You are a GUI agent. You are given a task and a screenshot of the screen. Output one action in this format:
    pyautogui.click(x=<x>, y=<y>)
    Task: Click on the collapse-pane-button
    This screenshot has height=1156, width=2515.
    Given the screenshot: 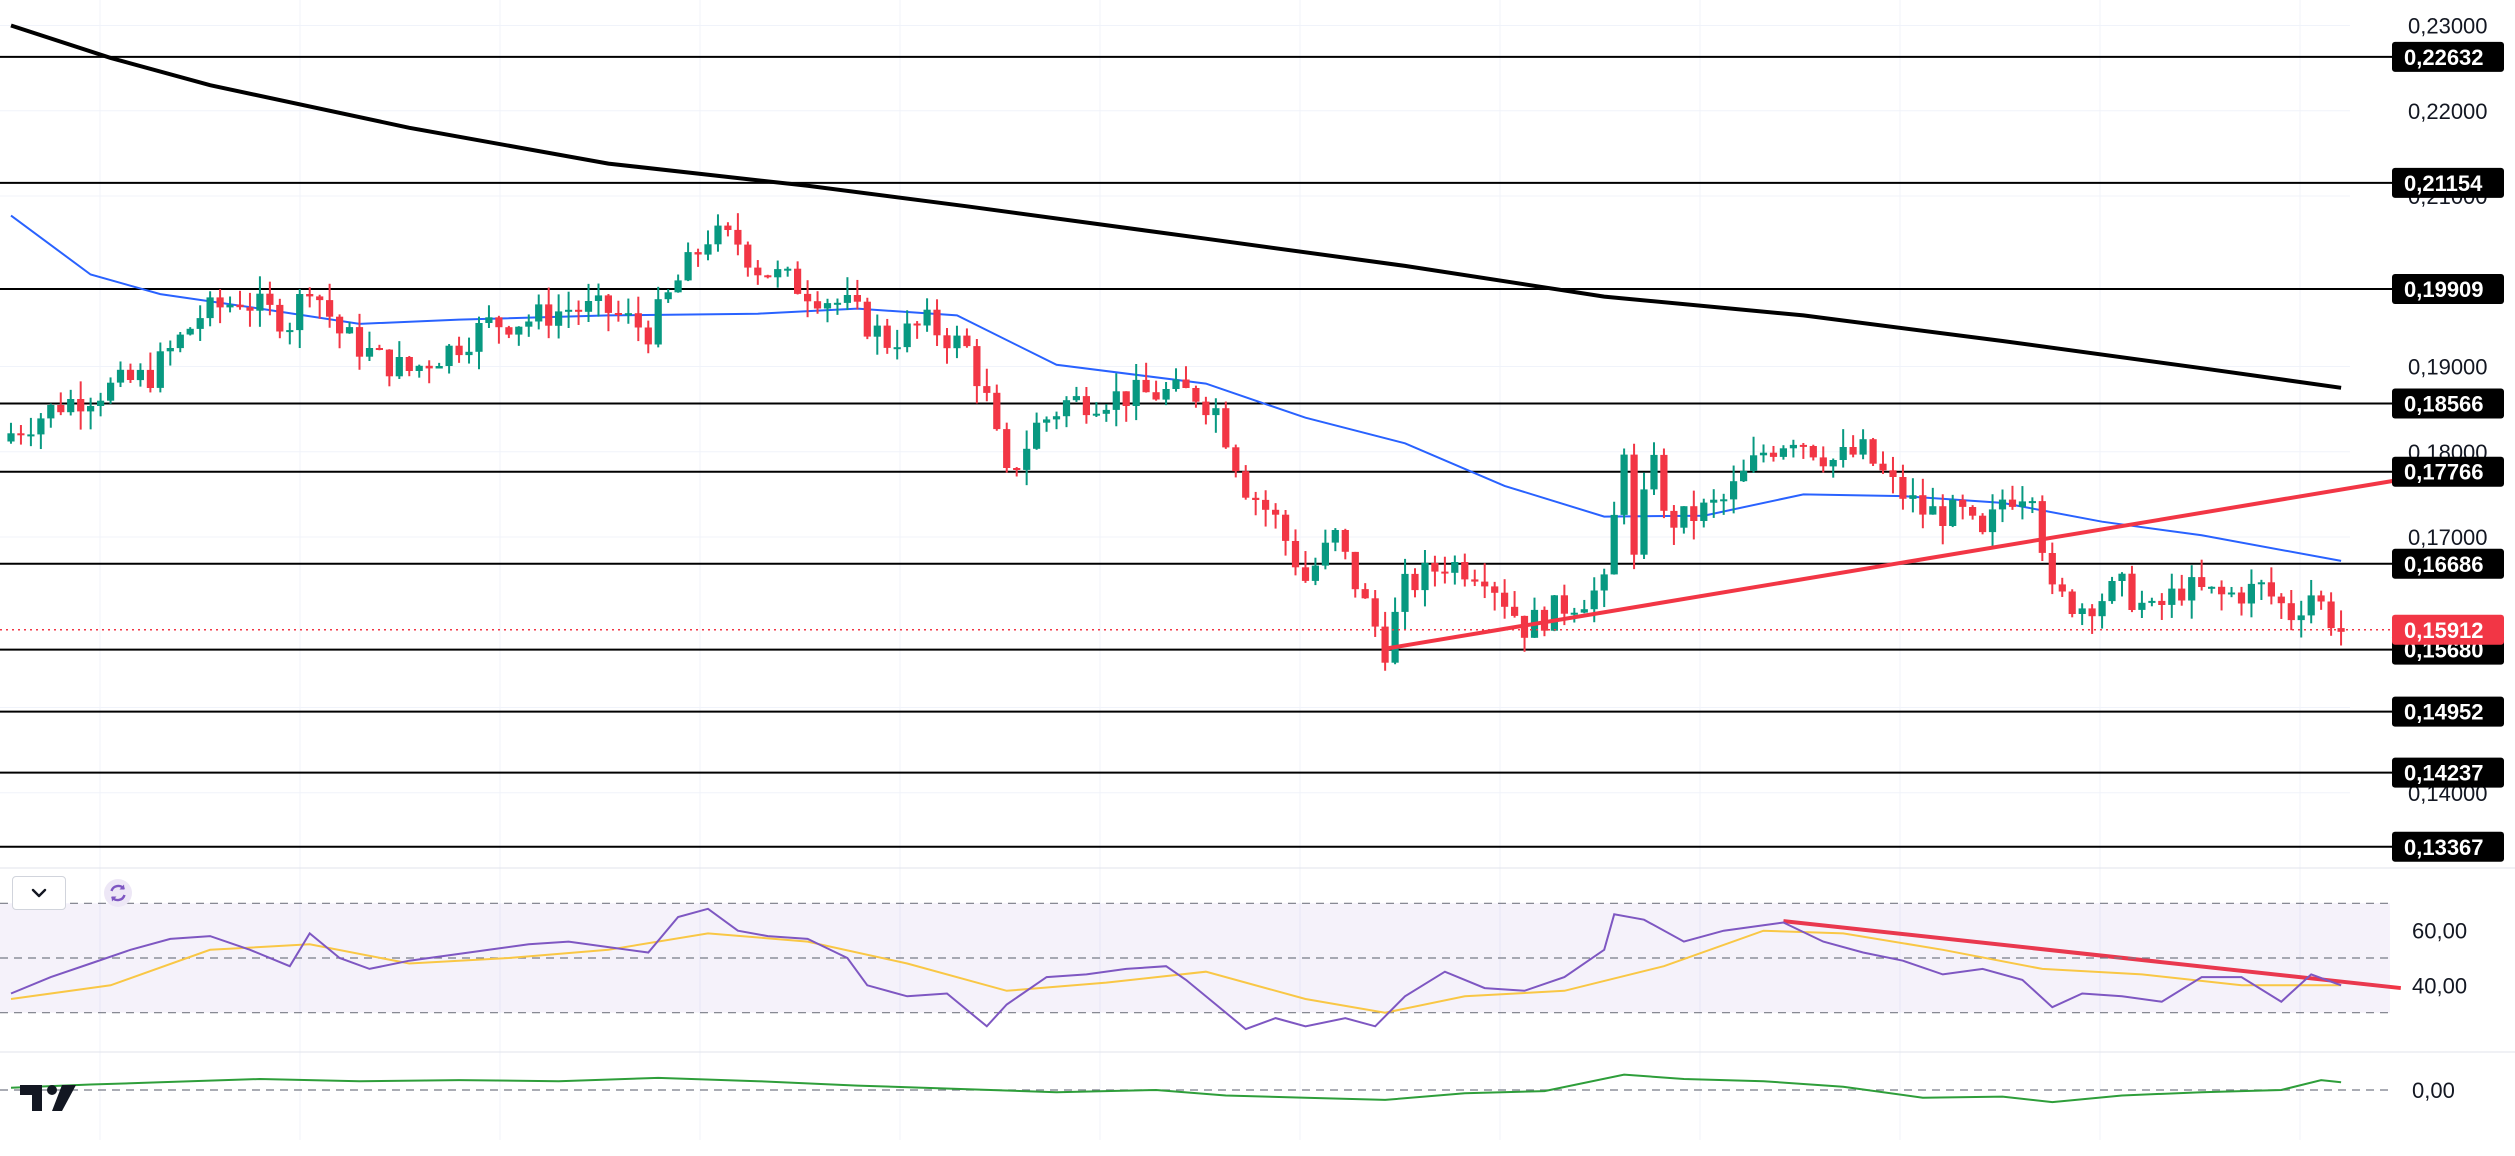 What is the action you would take?
    pyautogui.click(x=39, y=893)
    